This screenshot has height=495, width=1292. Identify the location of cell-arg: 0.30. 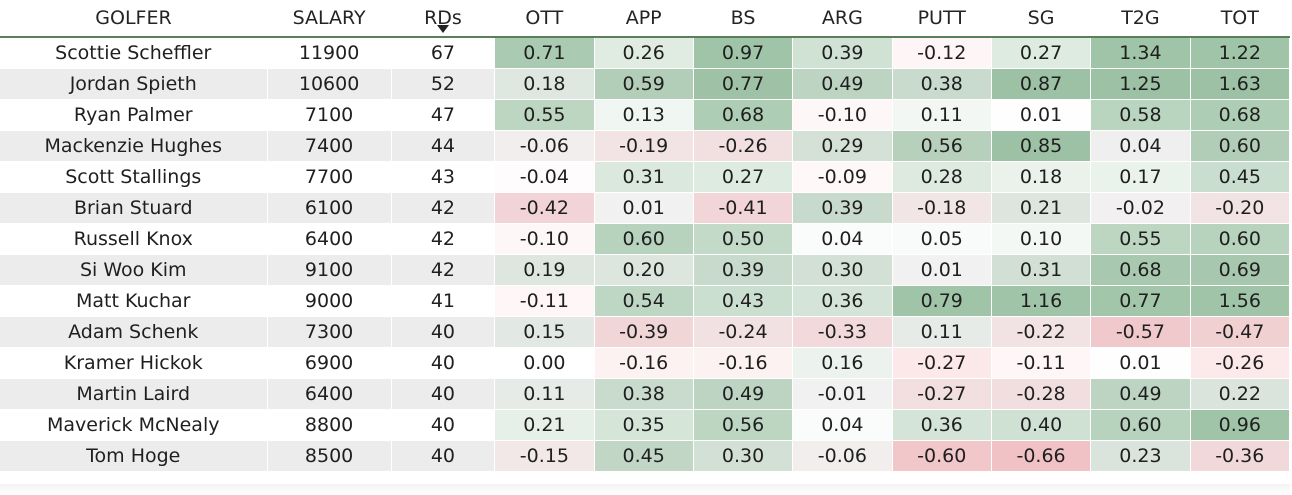
(842, 270).